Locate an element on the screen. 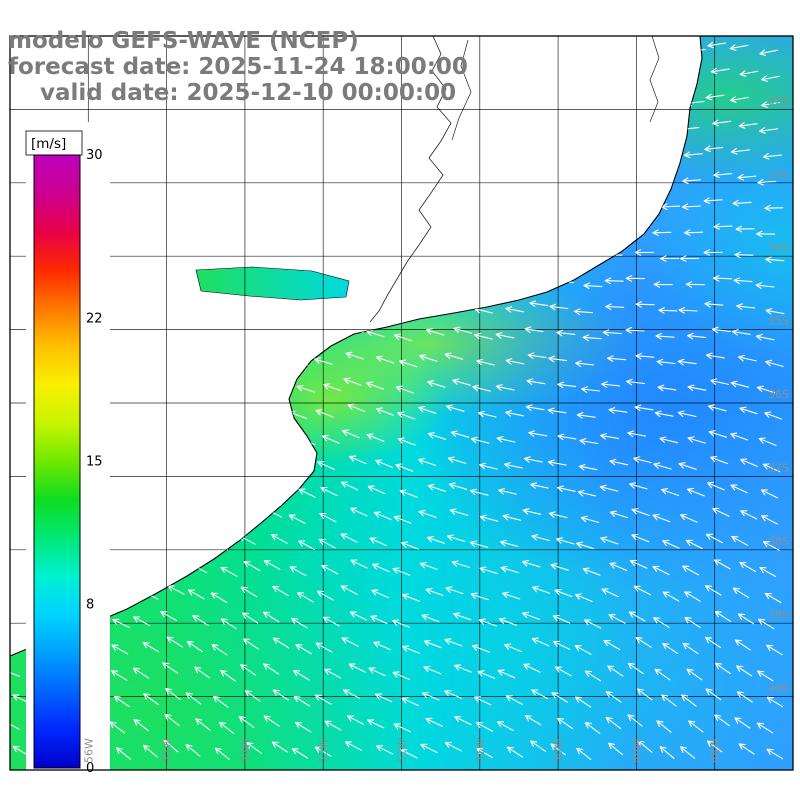 The width and height of the screenshot is (800, 800). latitude-label: 34S is located at coordinates (778, 247).